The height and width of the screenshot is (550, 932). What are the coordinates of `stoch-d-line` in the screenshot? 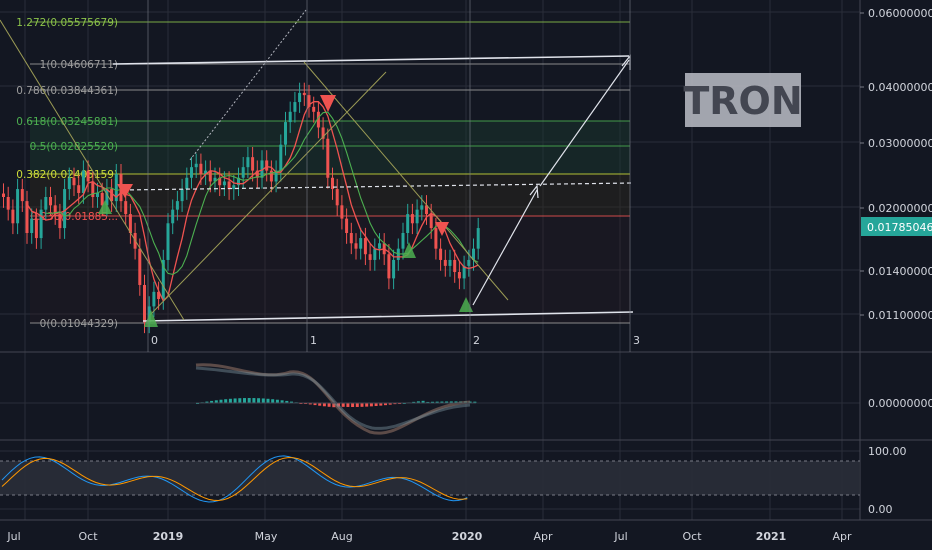 It's located at (234, 479).